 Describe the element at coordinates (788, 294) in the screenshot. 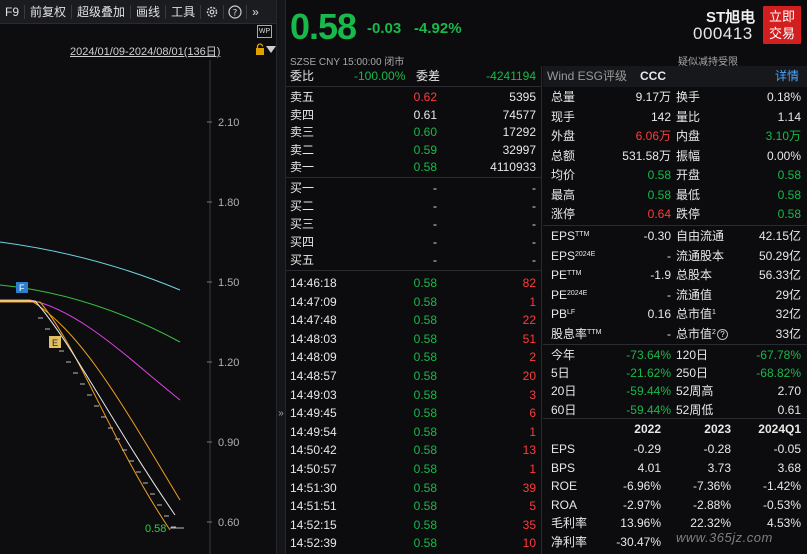

I see `fundamental-value: 29亿` at that location.